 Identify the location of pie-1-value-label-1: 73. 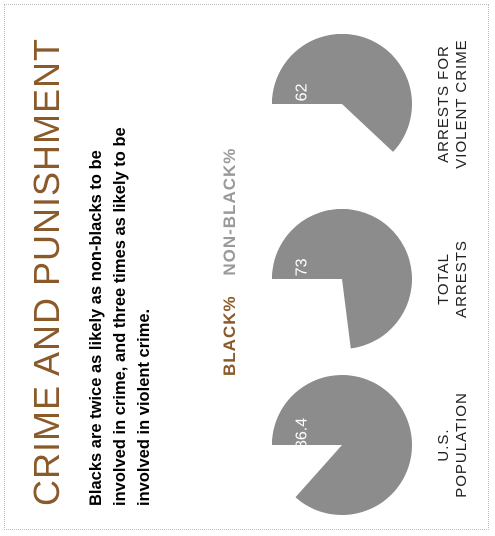
(302, 267).